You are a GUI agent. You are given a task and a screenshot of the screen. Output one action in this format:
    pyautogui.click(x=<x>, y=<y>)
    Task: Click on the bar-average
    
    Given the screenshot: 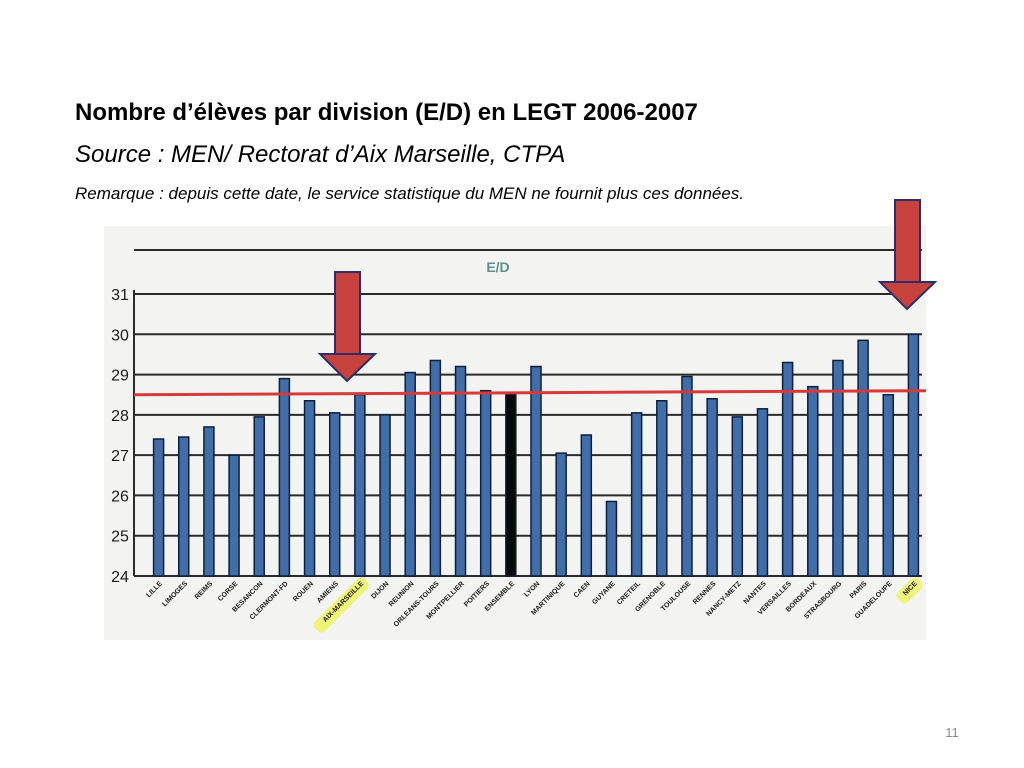 What is the action you would take?
    pyautogui.click(x=511, y=484)
    